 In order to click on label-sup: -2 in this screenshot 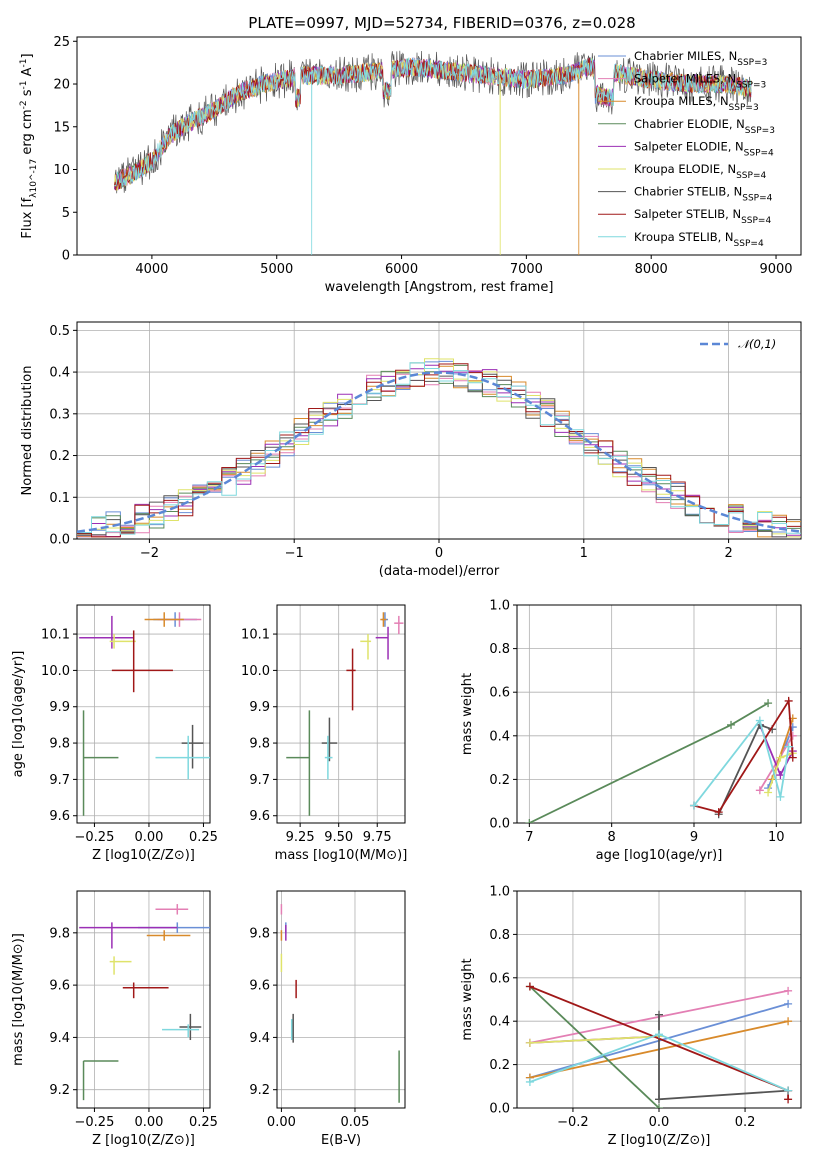, I will do `click(24, 104)`.